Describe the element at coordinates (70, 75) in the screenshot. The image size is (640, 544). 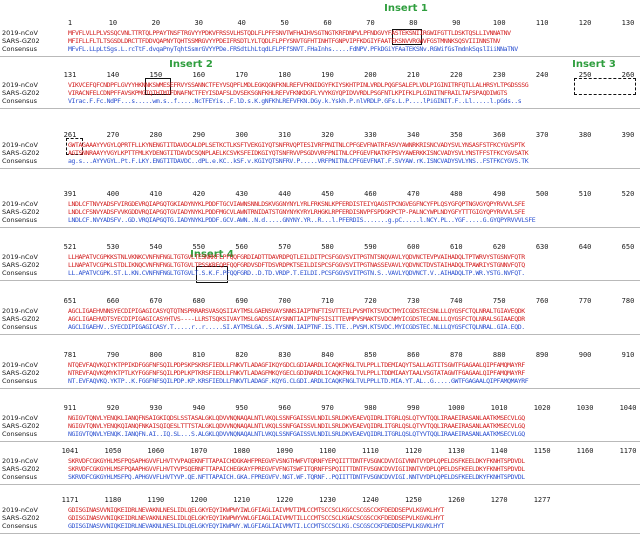
I see `position-tick: 131` at that location.